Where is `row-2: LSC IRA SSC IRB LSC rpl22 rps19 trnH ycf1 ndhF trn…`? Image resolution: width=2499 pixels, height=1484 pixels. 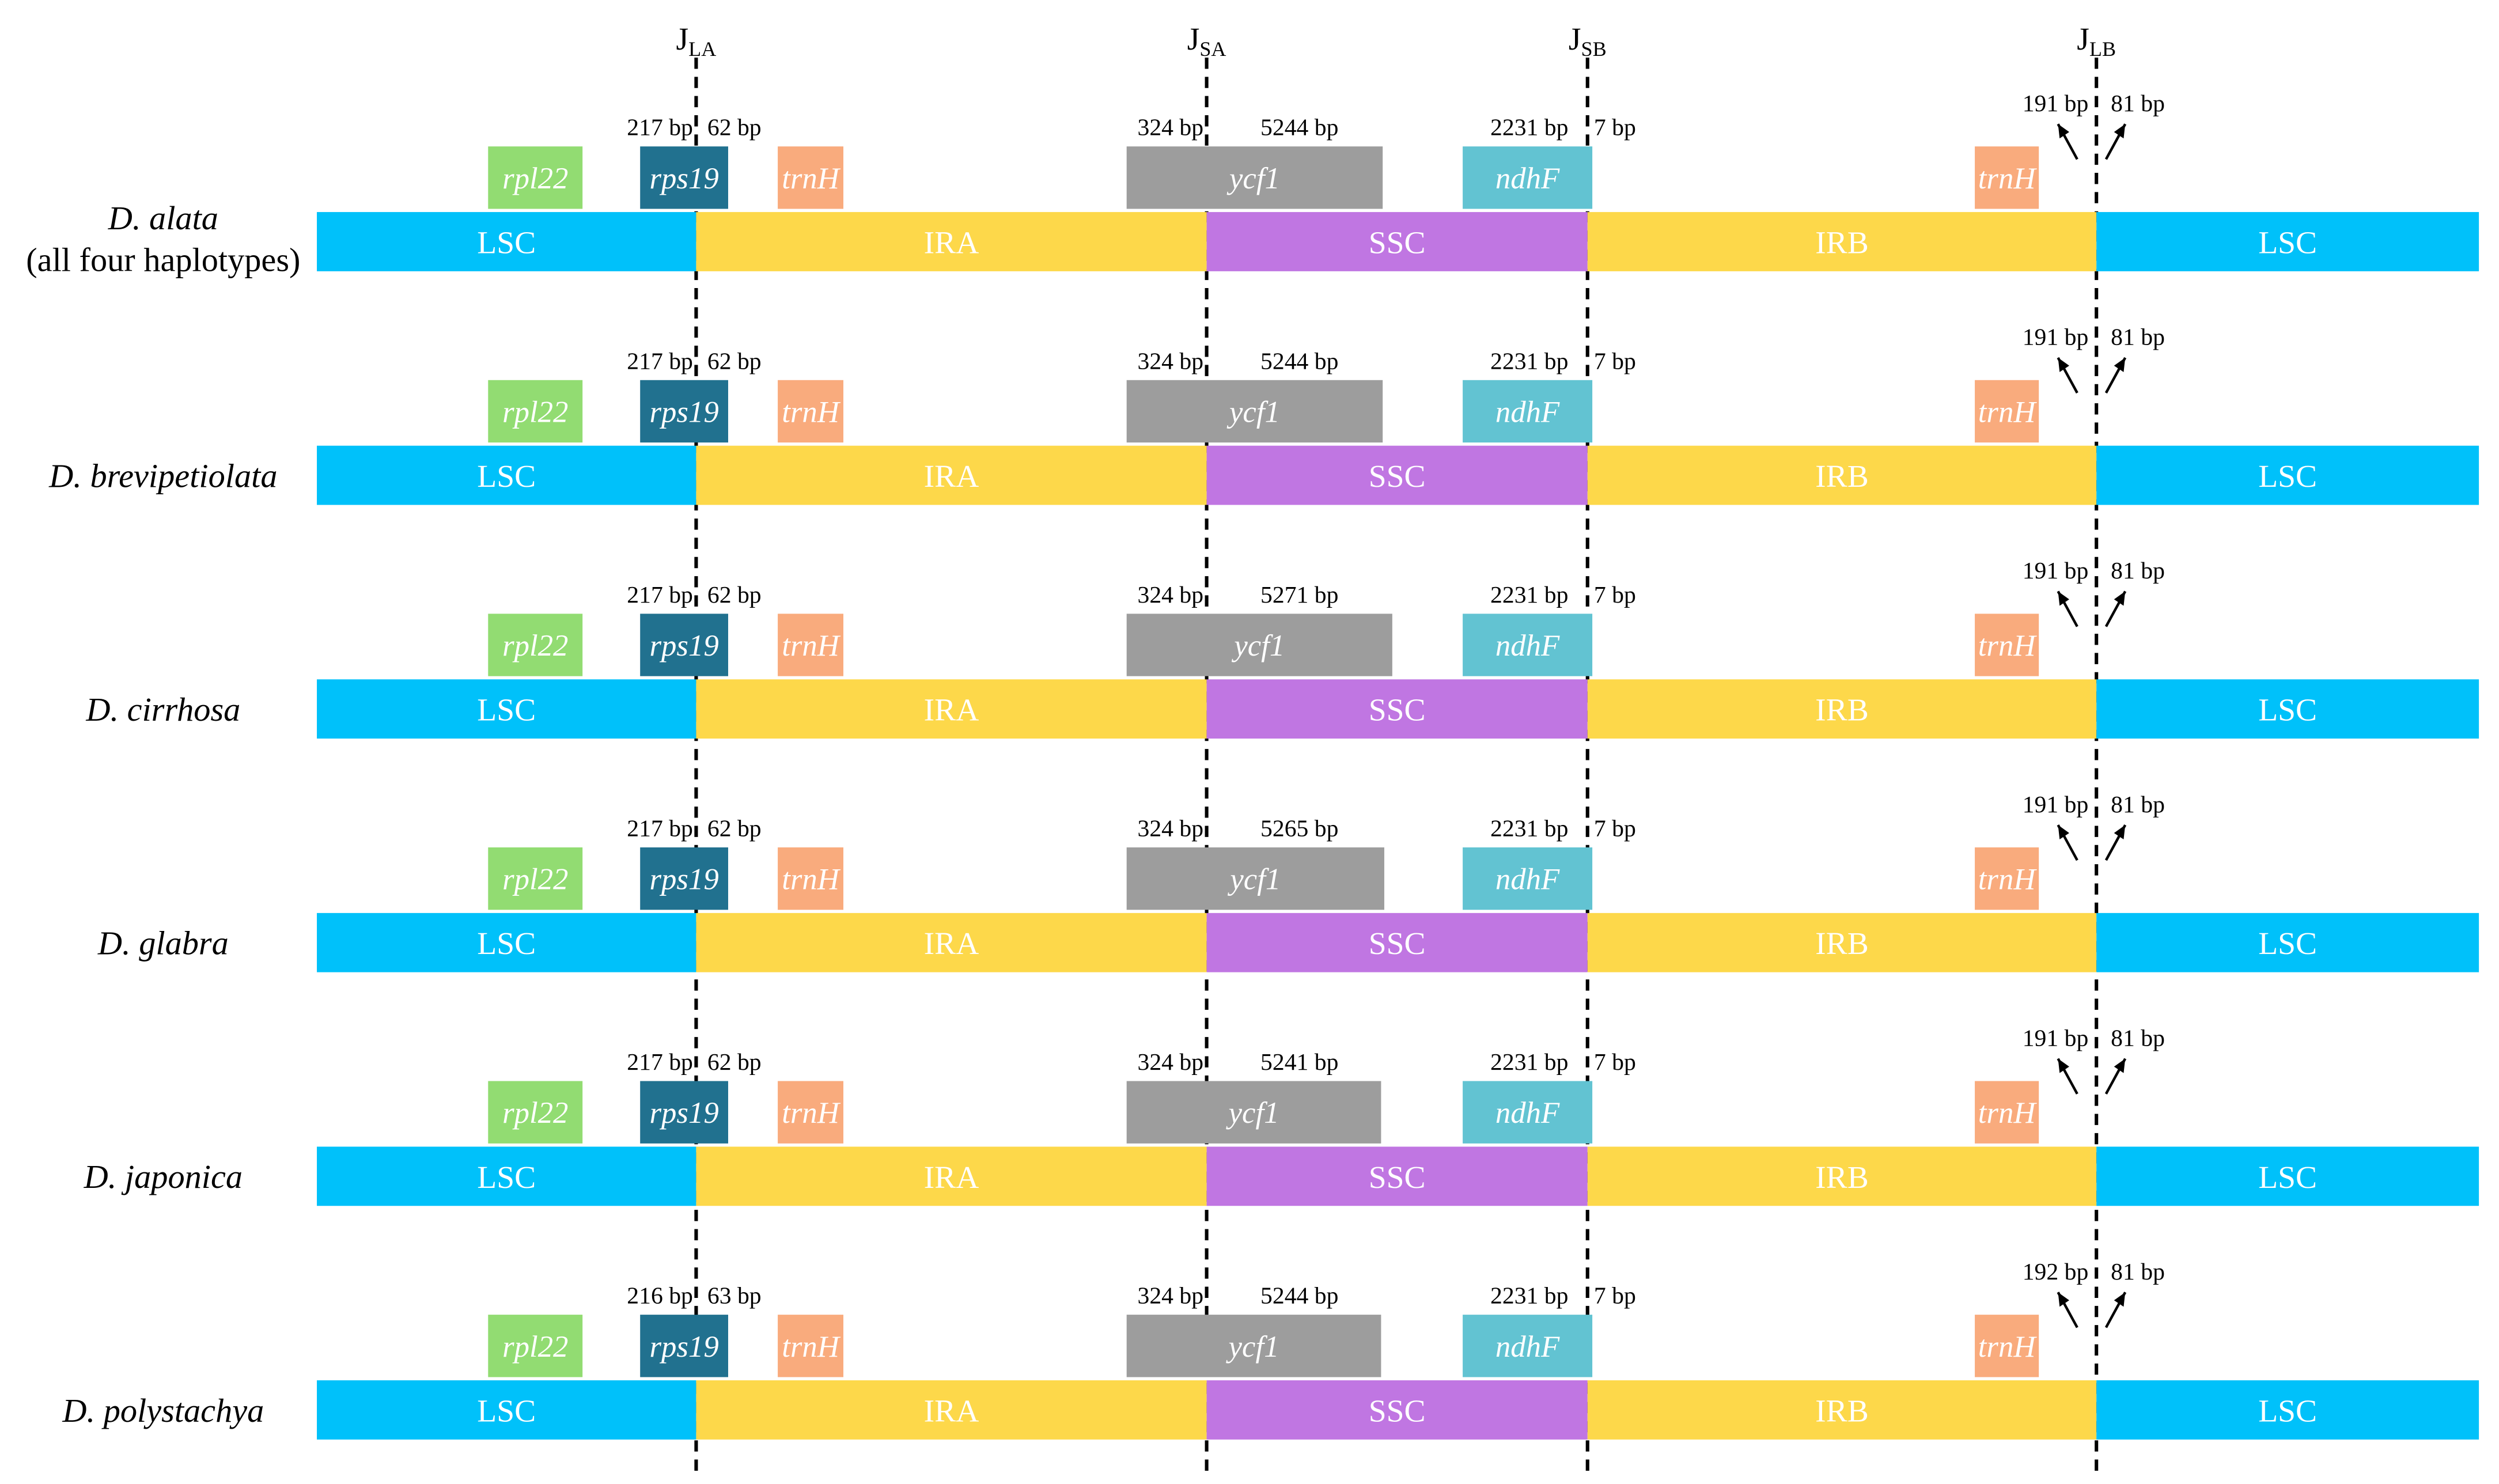 row-2: LSC IRA SSC IRB LSC rpl22 rps19 trnH ycf1 ndhF trn… is located at coordinates (1263, 415).